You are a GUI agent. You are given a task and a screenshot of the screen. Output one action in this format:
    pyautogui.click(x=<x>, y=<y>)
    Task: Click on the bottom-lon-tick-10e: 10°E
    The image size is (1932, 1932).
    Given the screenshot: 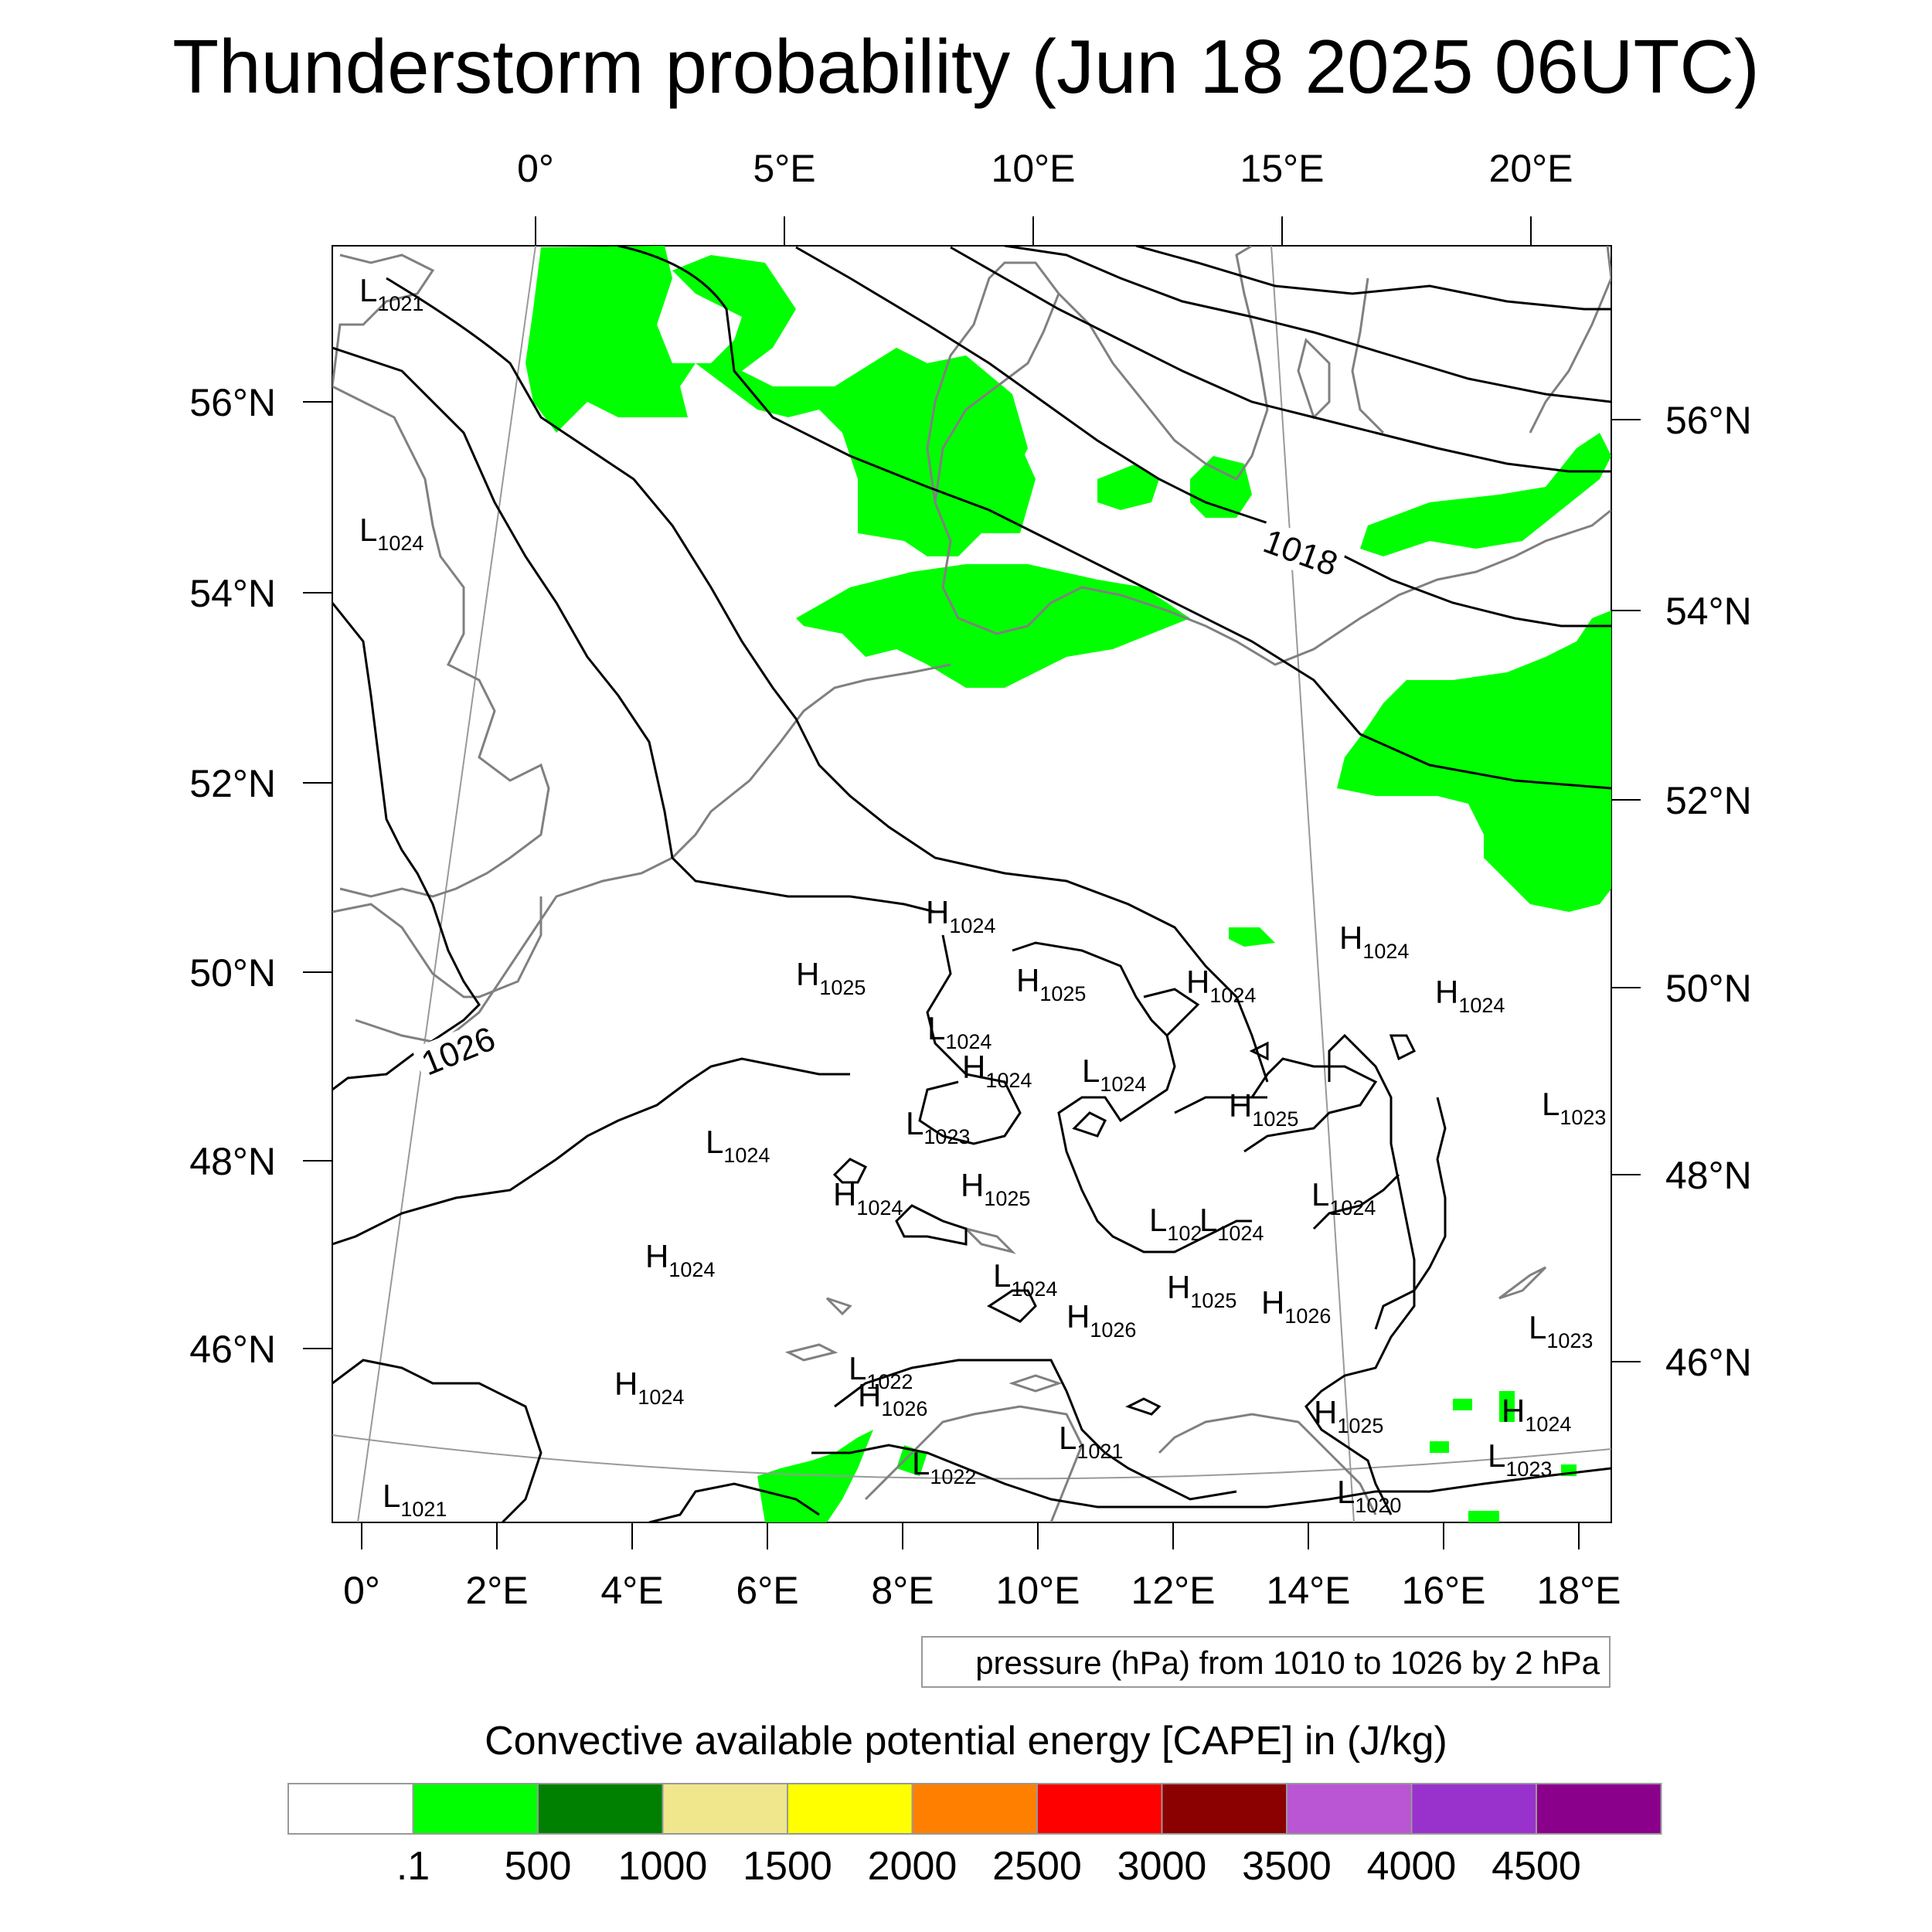 What is the action you would take?
    pyautogui.click(x=1038, y=1590)
    